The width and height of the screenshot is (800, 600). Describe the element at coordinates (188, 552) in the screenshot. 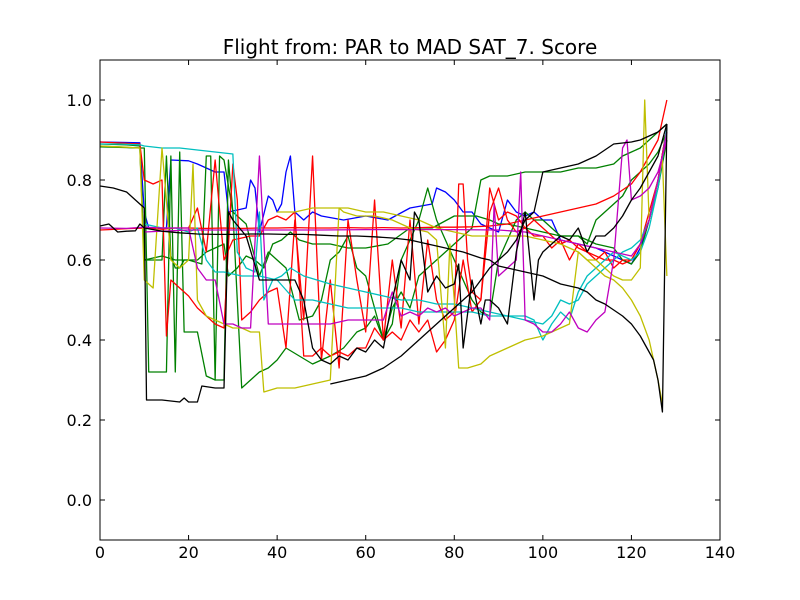

I see `x-tick-label: 20` at that location.